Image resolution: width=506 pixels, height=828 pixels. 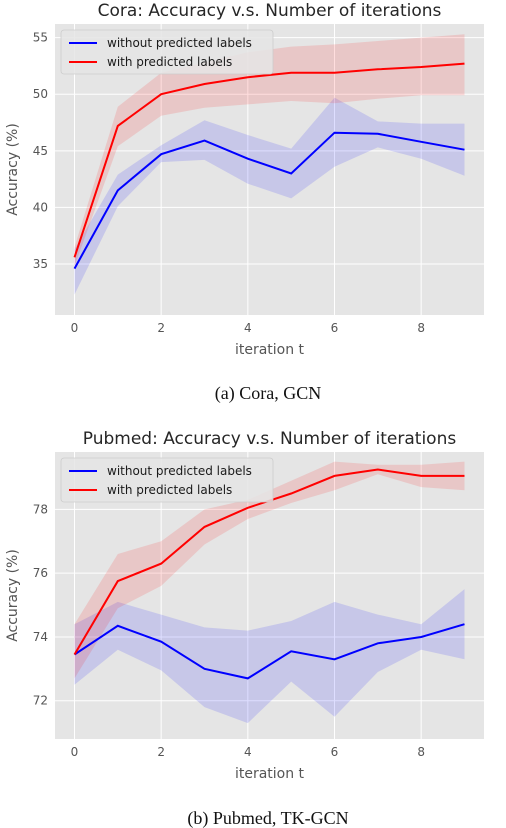 What do you see at coordinates (40, 264) in the screenshot?
I see `y-tick-label: 35` at bounding box center [40, 264].